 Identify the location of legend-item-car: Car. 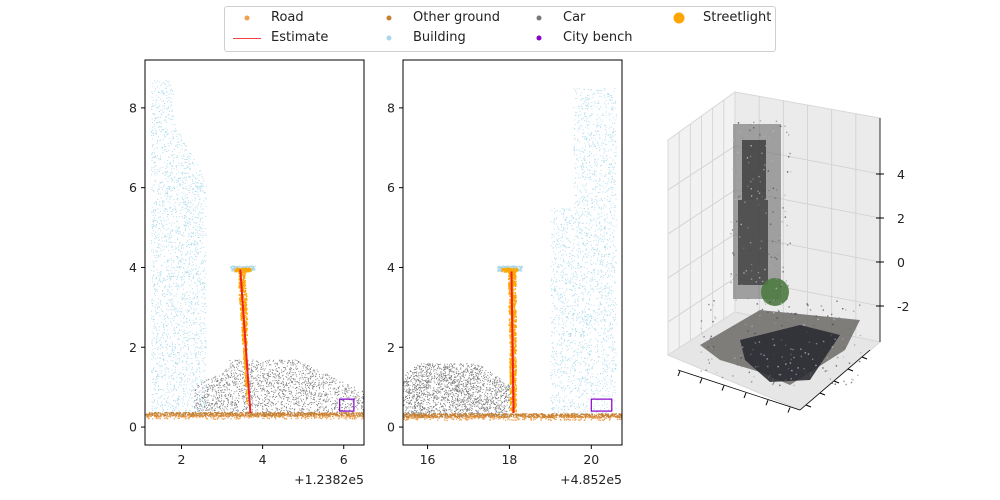
(555, 17).